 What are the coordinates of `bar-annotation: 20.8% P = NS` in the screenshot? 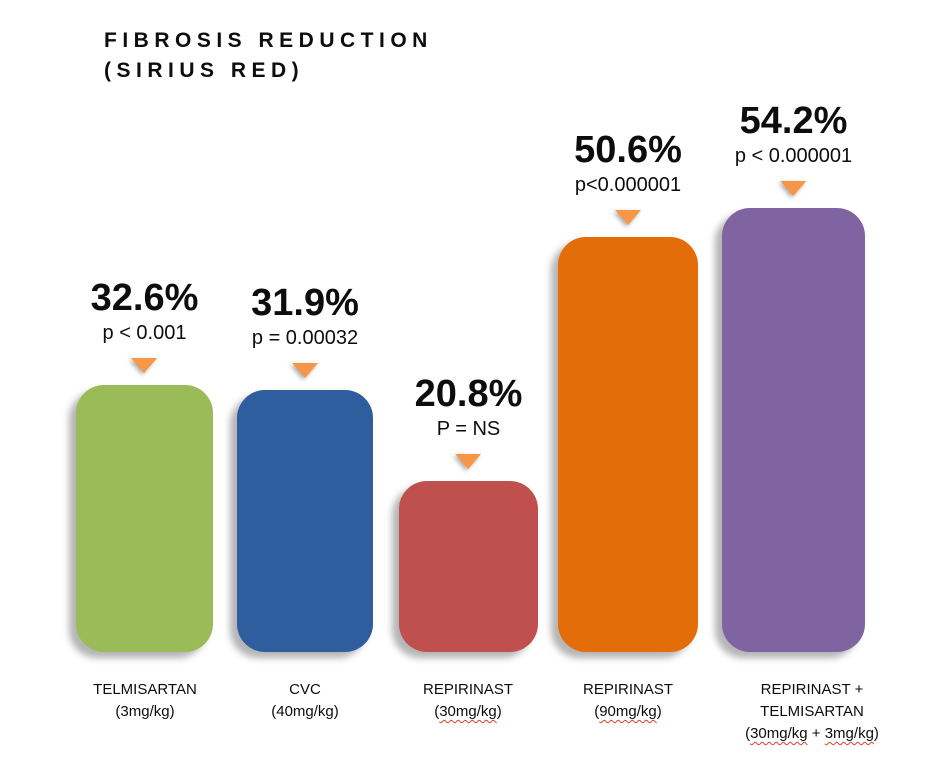 It's located at (468, 421).